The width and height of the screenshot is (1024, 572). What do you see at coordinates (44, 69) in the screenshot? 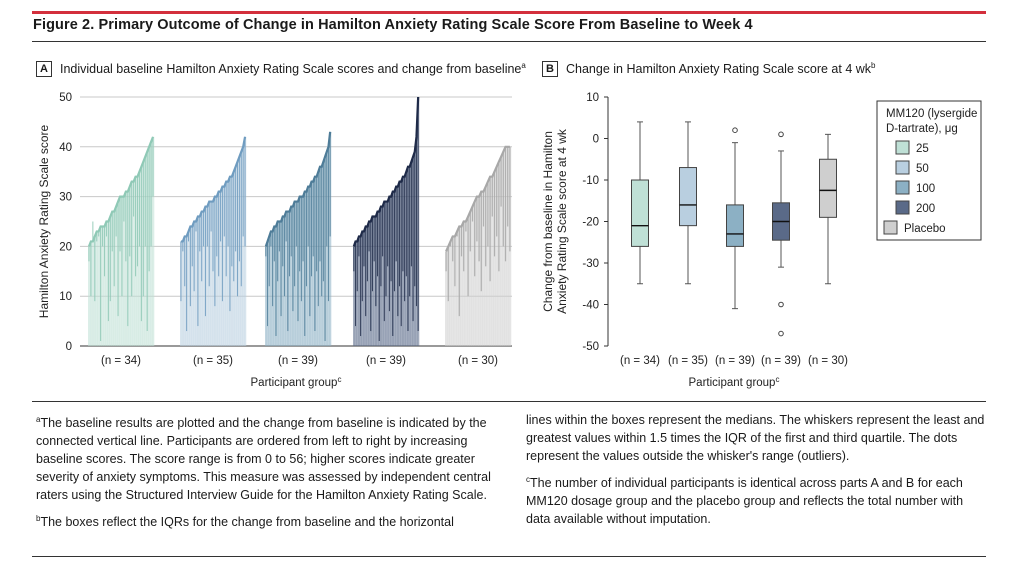
I see `panel-a-letter: A` at bounding box center [44, 69].